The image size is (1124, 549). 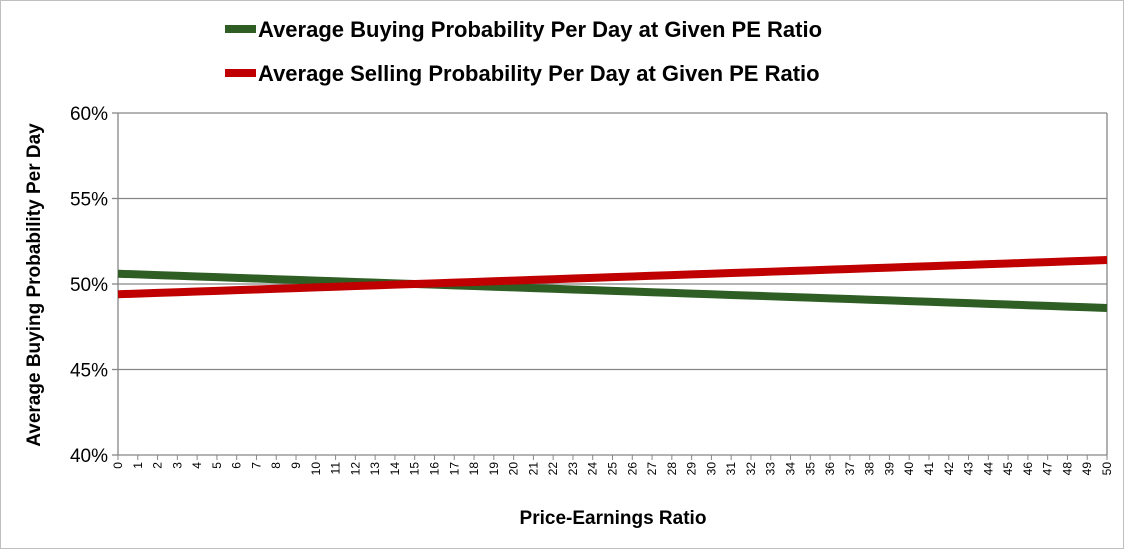 I want to click on x-tick-label: 8, so click(x=276, y=465).